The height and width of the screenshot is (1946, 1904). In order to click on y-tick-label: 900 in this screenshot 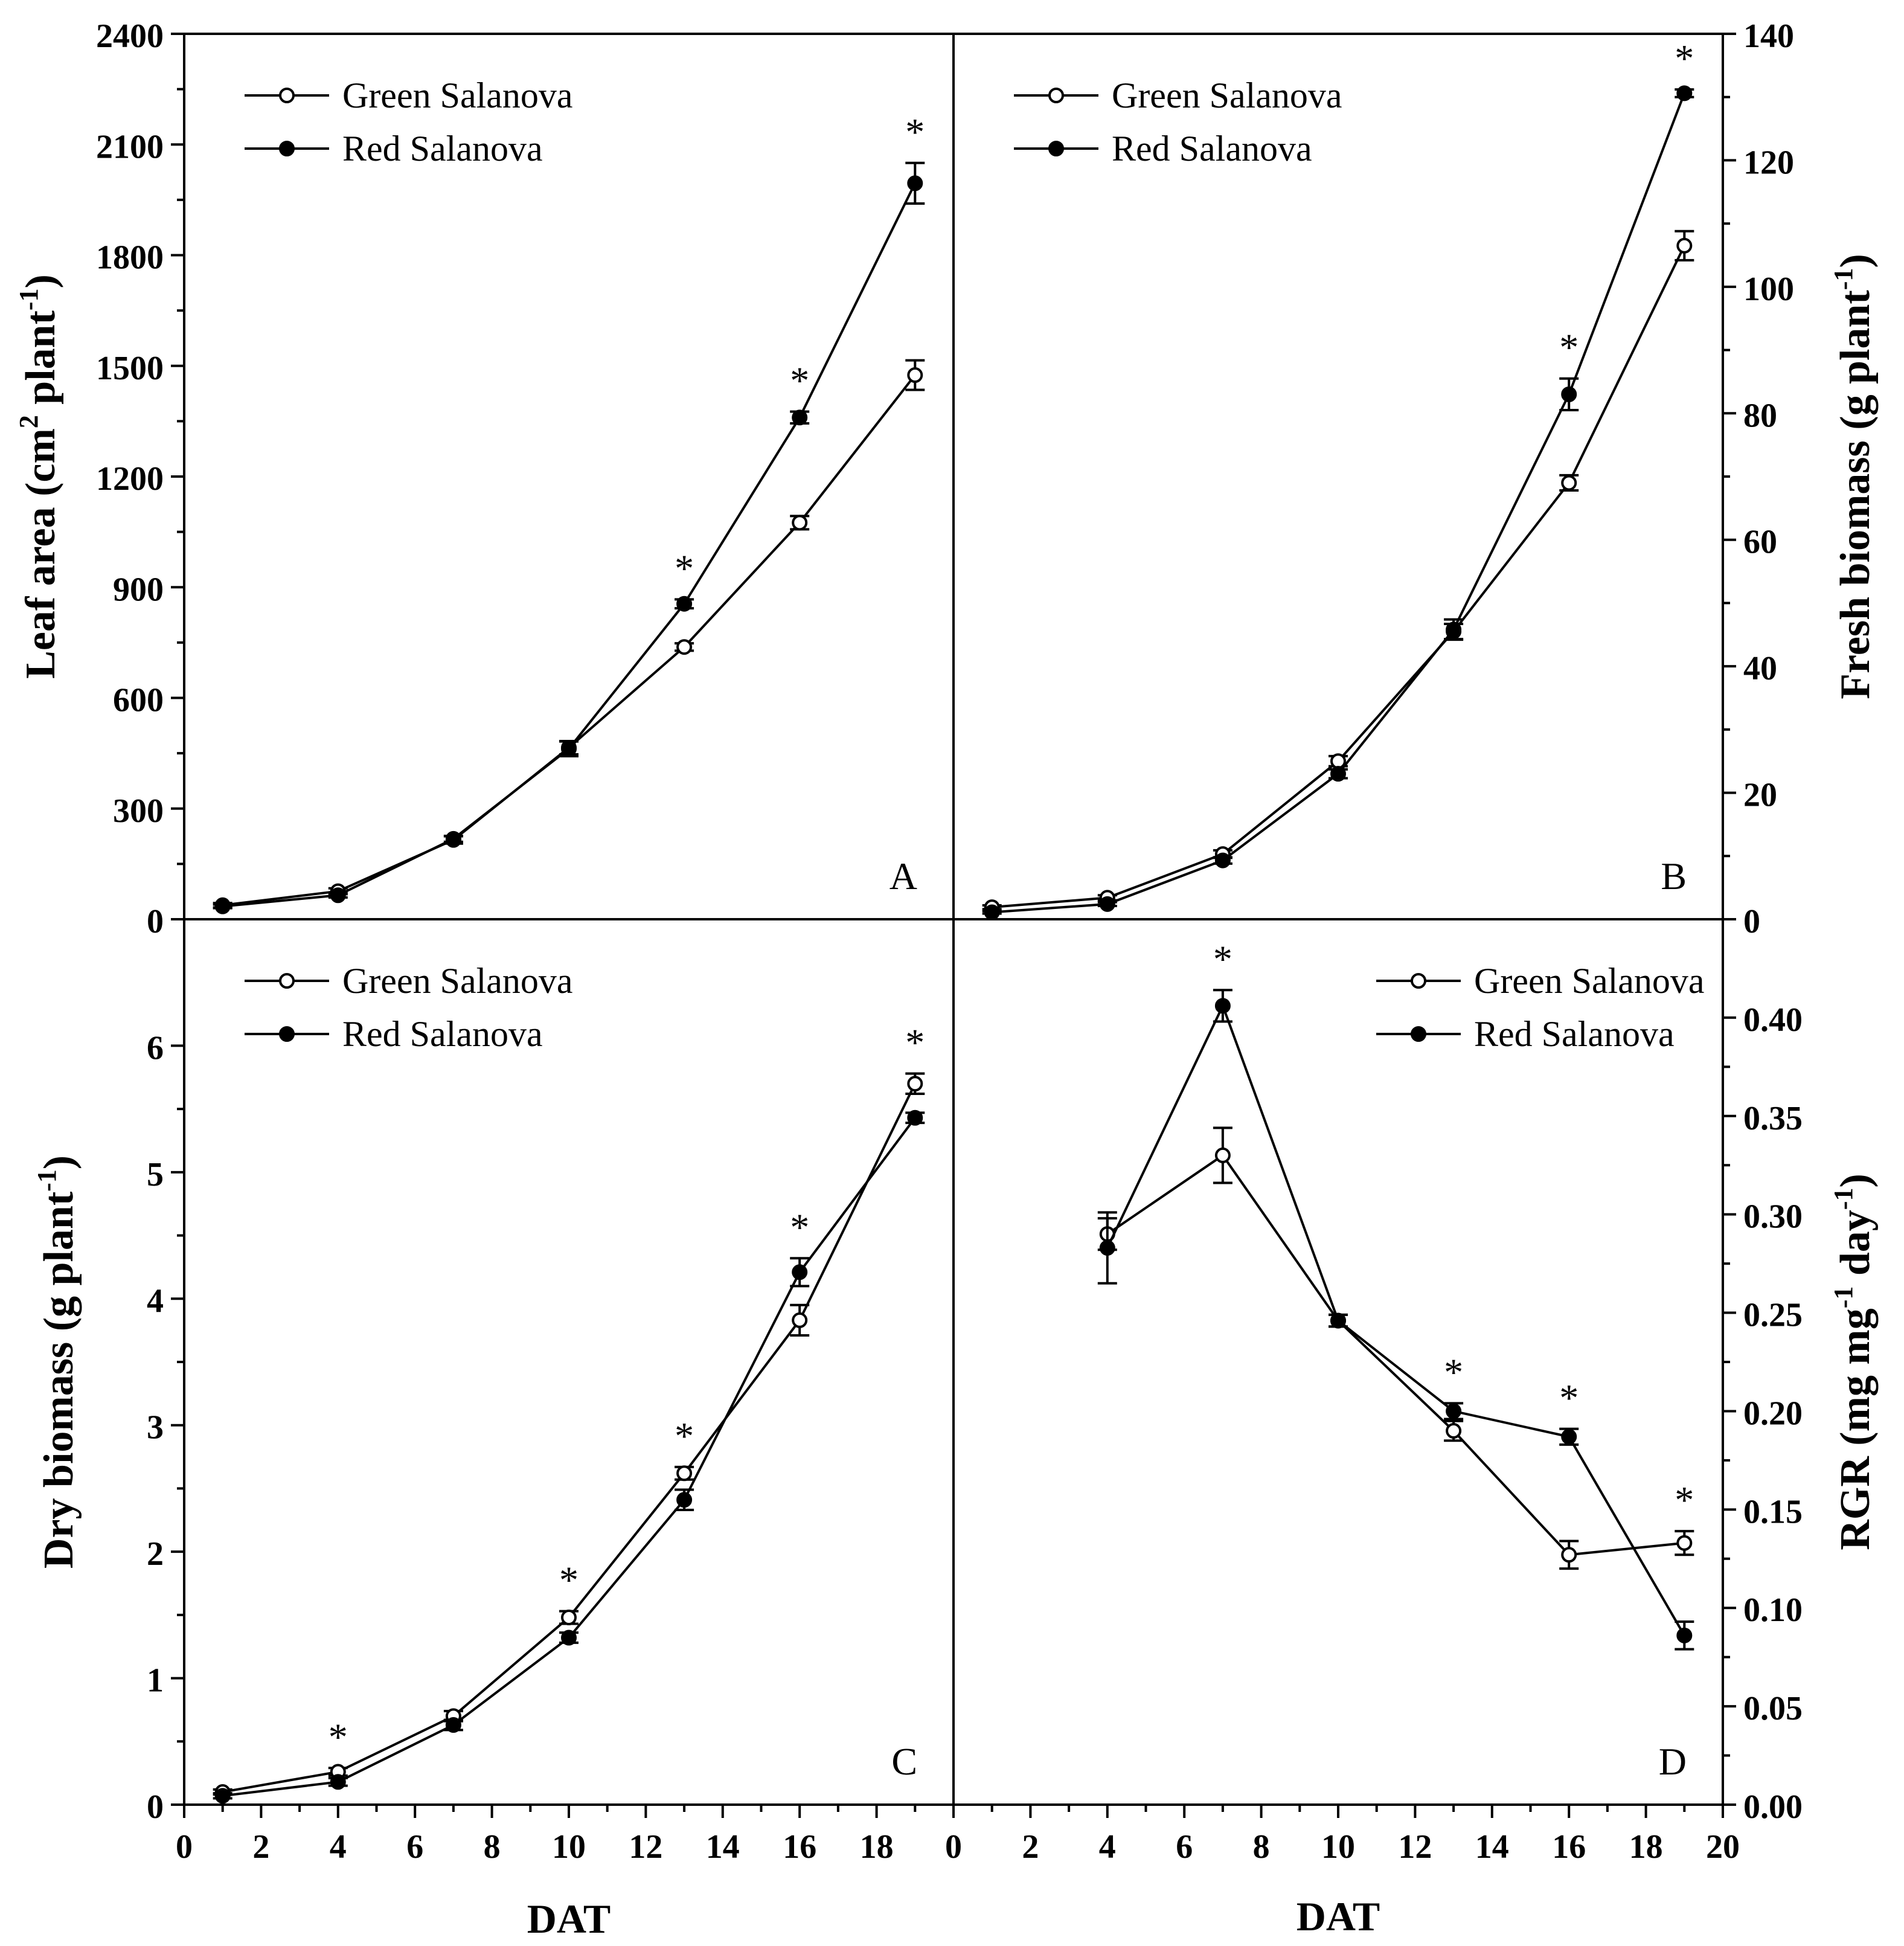, I will do `click(138, 589)`.